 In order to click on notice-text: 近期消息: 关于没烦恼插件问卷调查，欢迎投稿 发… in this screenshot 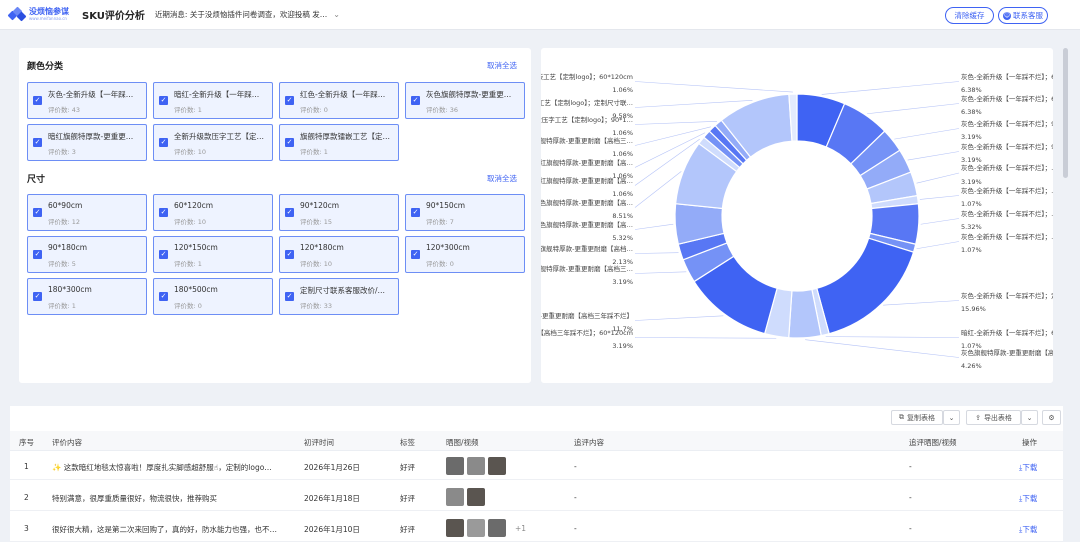, I will do `click(241, 14)`.